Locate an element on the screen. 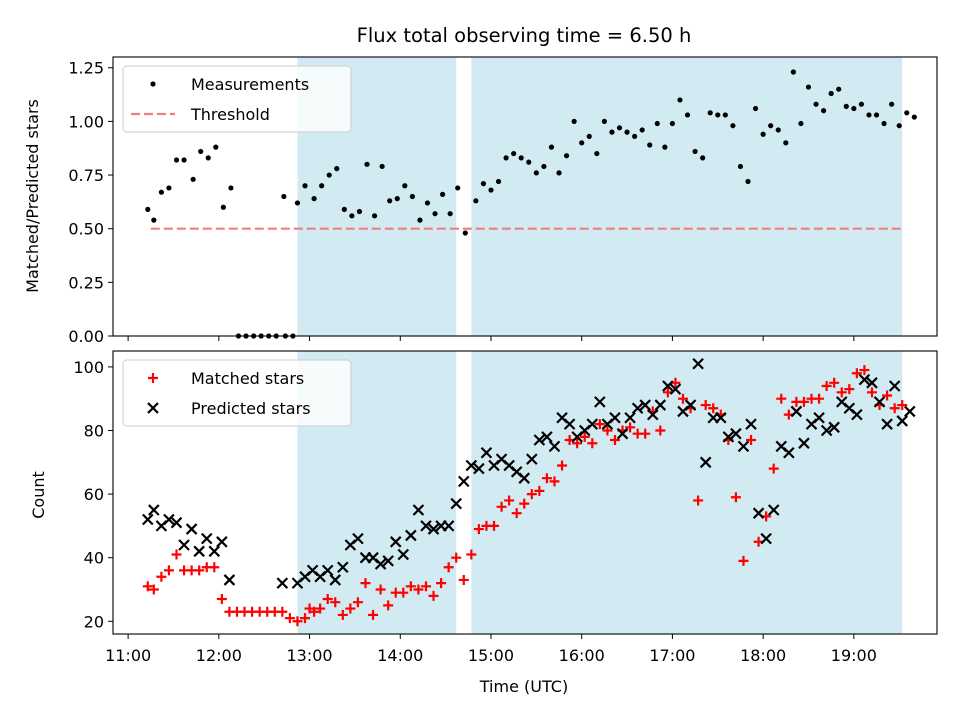 This screenshot has height=720, width=960. legend-measurements-marker is located at coordinates (153, 84).